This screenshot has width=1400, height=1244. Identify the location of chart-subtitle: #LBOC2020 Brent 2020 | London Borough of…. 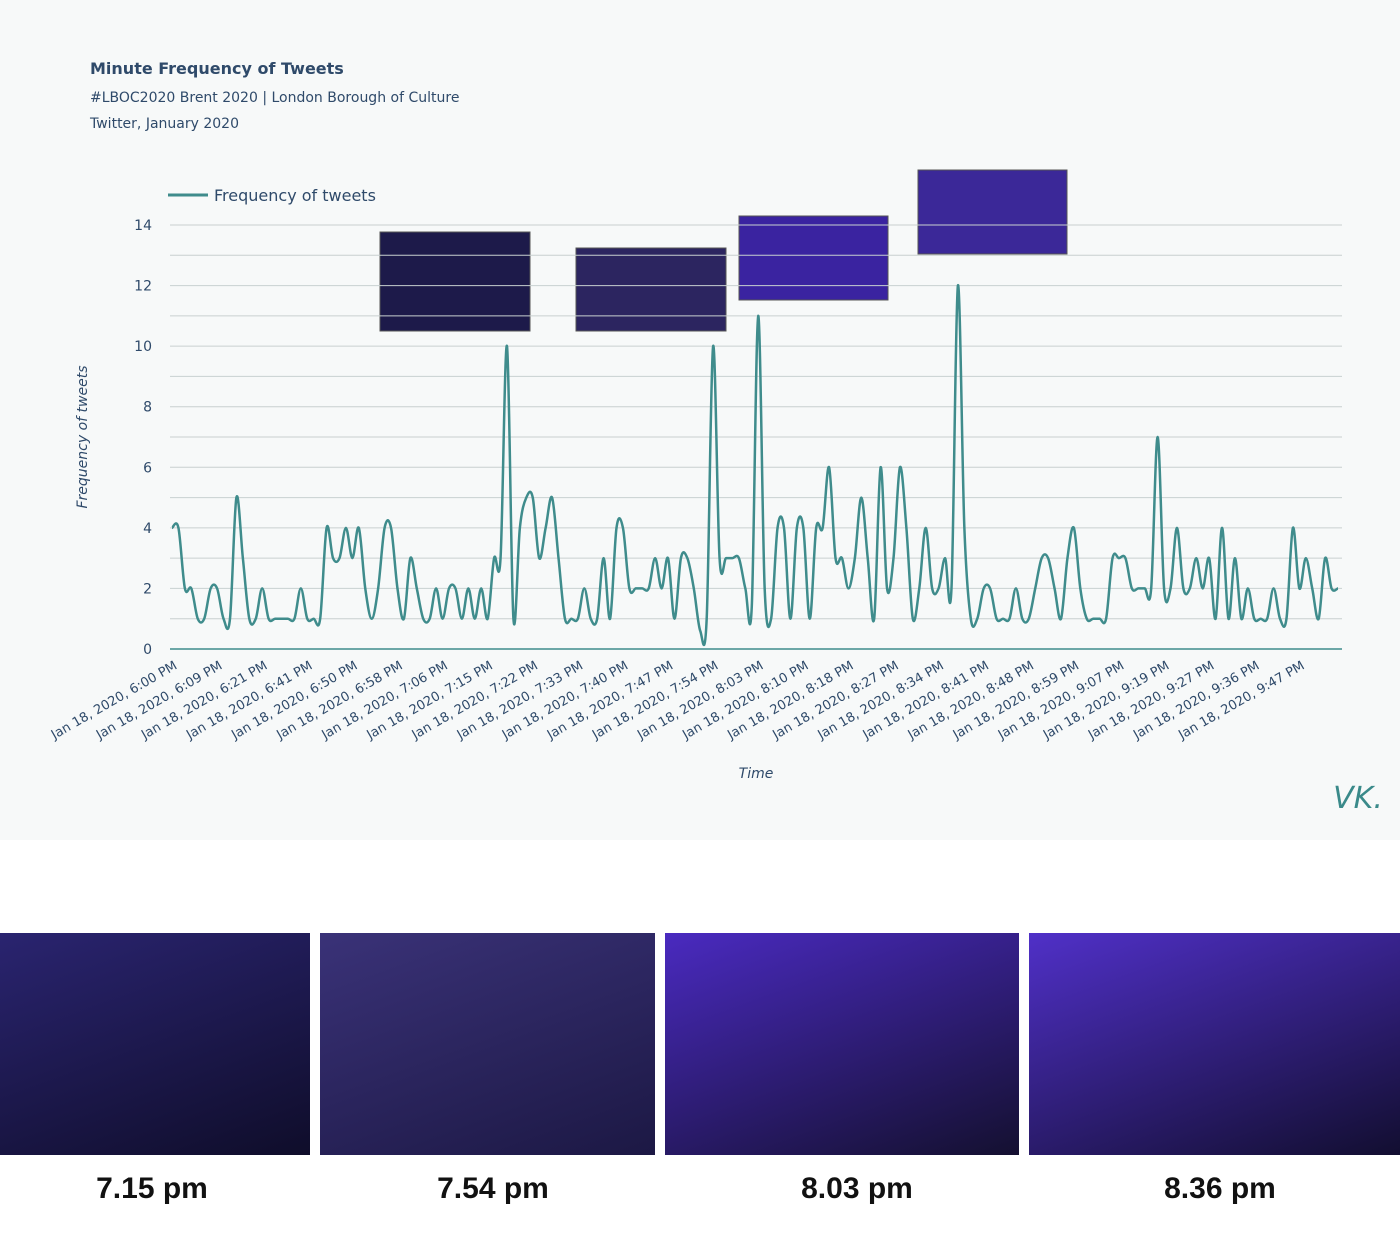
(274, 98).